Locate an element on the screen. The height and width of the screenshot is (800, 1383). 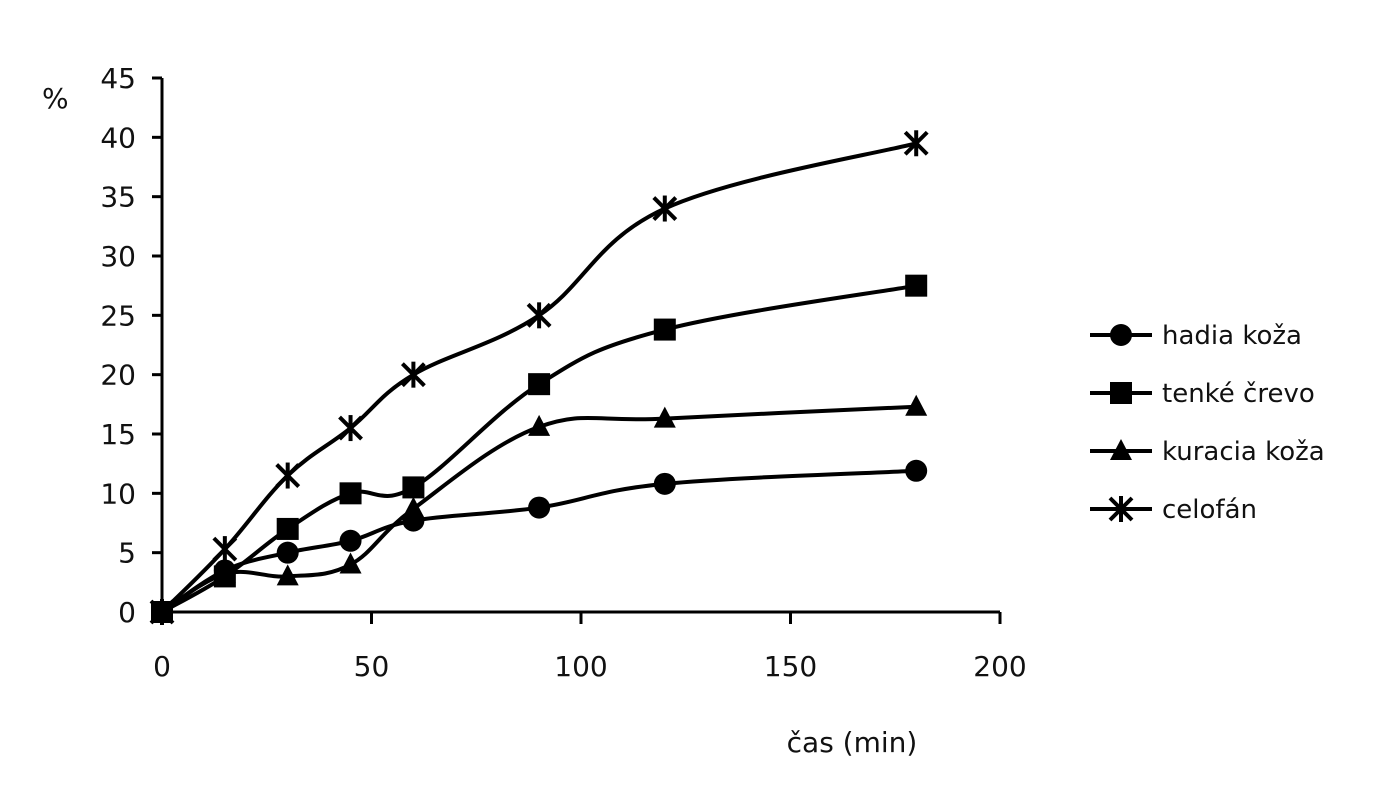
legend-label: kuracia koža is located at coordinates (1243, 452).